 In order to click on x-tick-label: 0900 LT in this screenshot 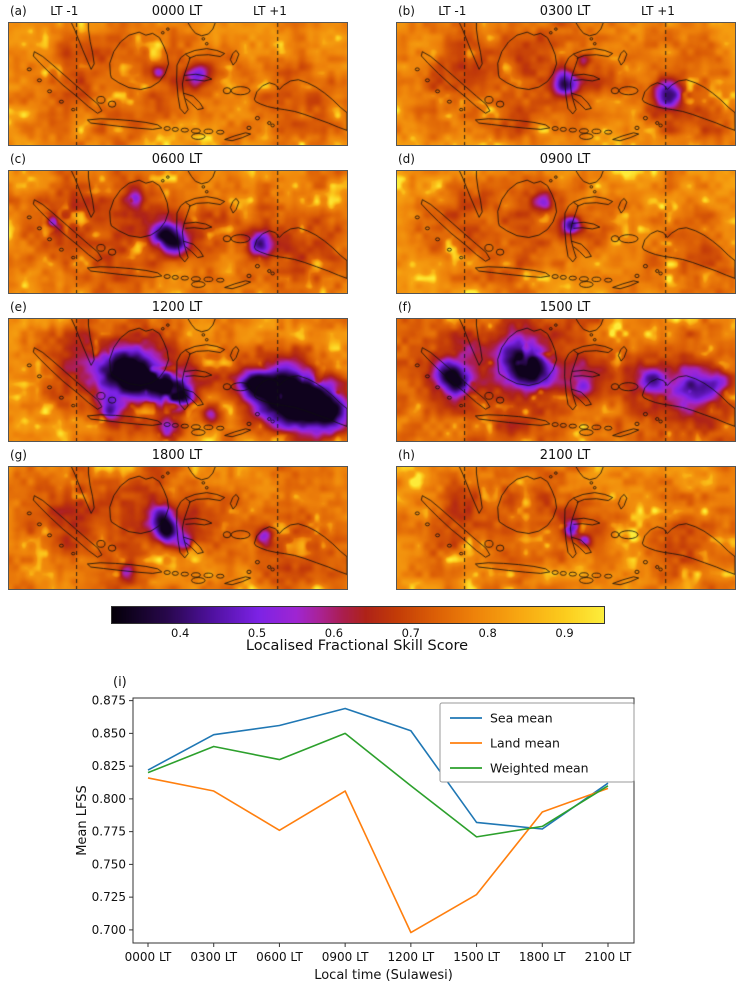, I will do `click(345, 957)`.